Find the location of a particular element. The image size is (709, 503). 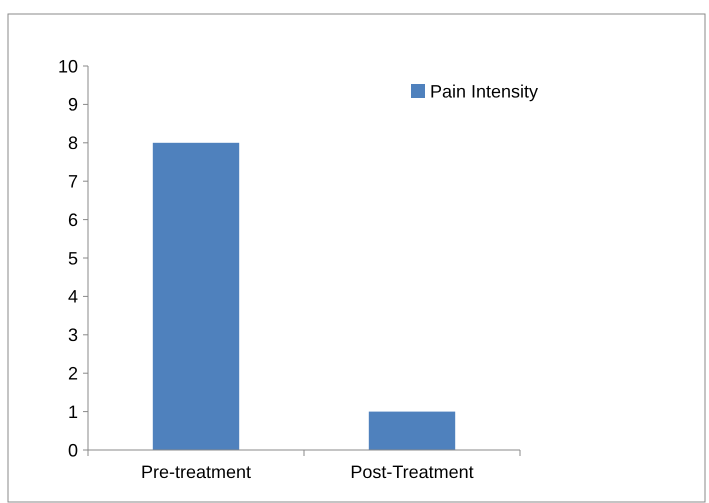

y-tick-label: 5 is located at coordinates (73, 258).